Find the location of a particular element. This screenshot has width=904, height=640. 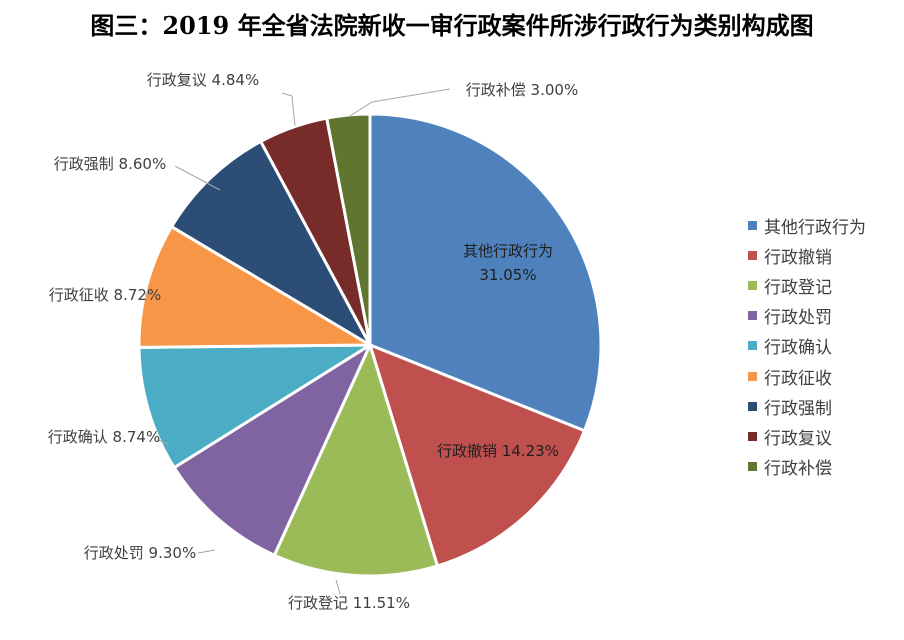

legend-item-3: 行政登记 is located at coordinates (807, 285).